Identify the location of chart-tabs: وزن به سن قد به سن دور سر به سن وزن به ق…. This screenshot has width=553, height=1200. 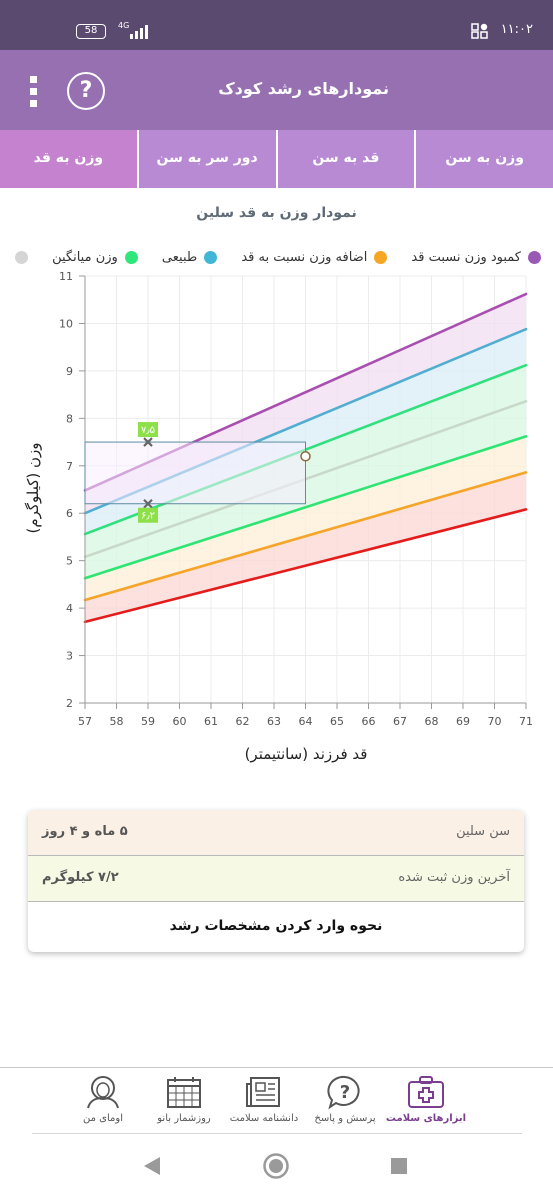
(276, 159).